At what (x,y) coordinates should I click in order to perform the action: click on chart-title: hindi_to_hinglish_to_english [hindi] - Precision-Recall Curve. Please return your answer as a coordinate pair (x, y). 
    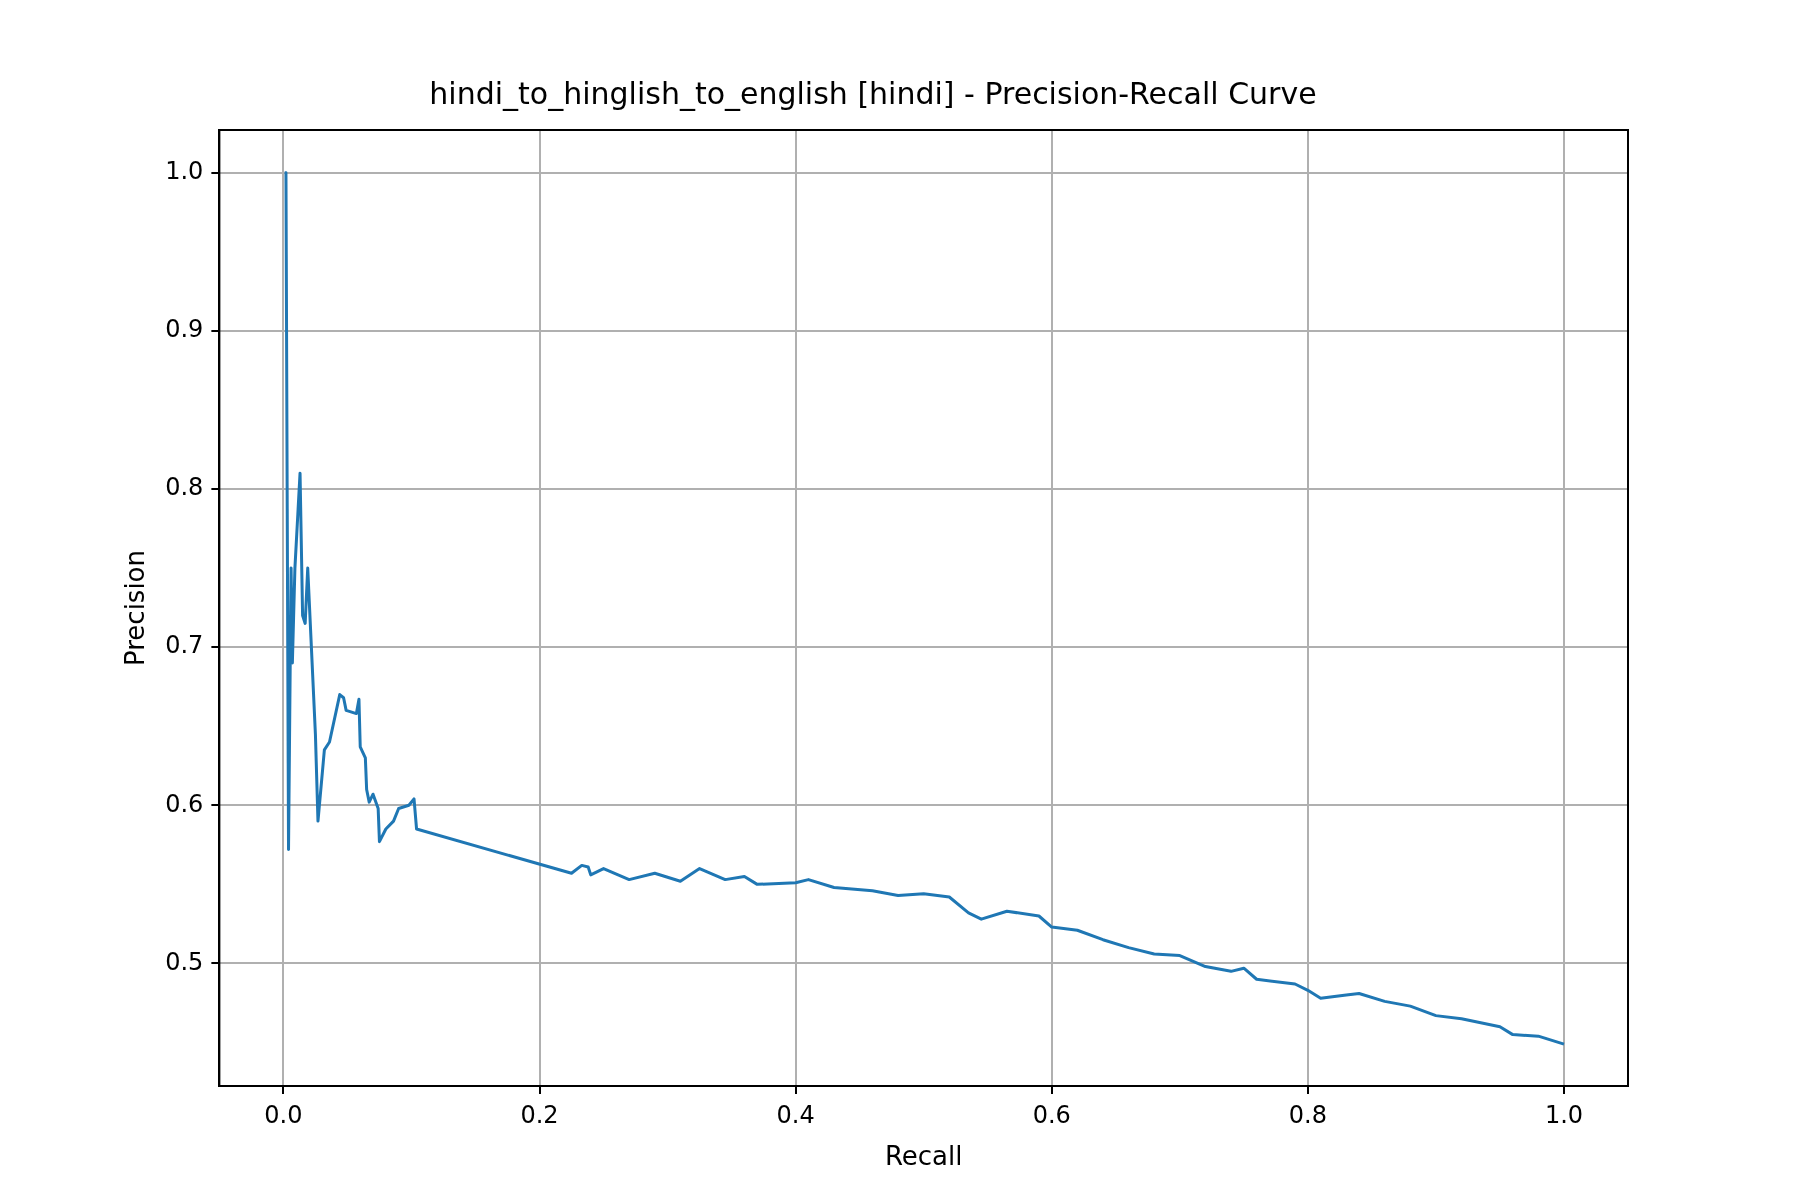
    Looking at the image, I should click on (873, 93).